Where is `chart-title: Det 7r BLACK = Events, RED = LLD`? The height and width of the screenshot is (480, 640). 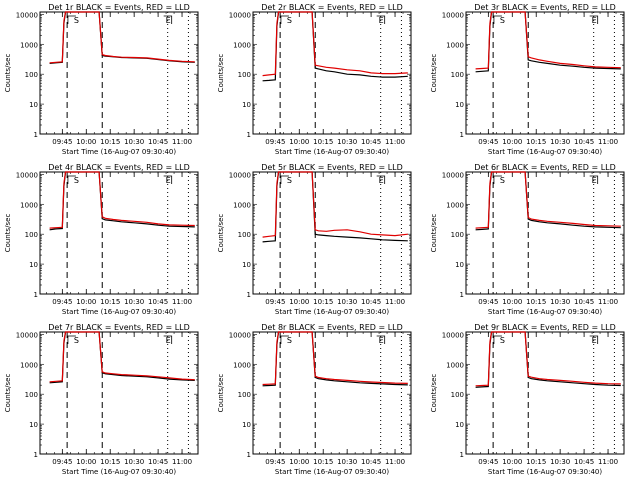 chart-title: Det 7r BLACK = Events, RED = LLD is located at coordinates (119, 327).